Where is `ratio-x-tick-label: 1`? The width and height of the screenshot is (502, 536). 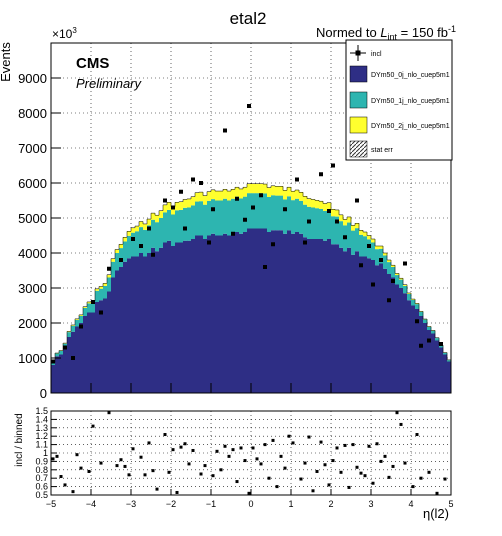
ratio-x-tick-label: 1 is located at coordinates (290, 504).